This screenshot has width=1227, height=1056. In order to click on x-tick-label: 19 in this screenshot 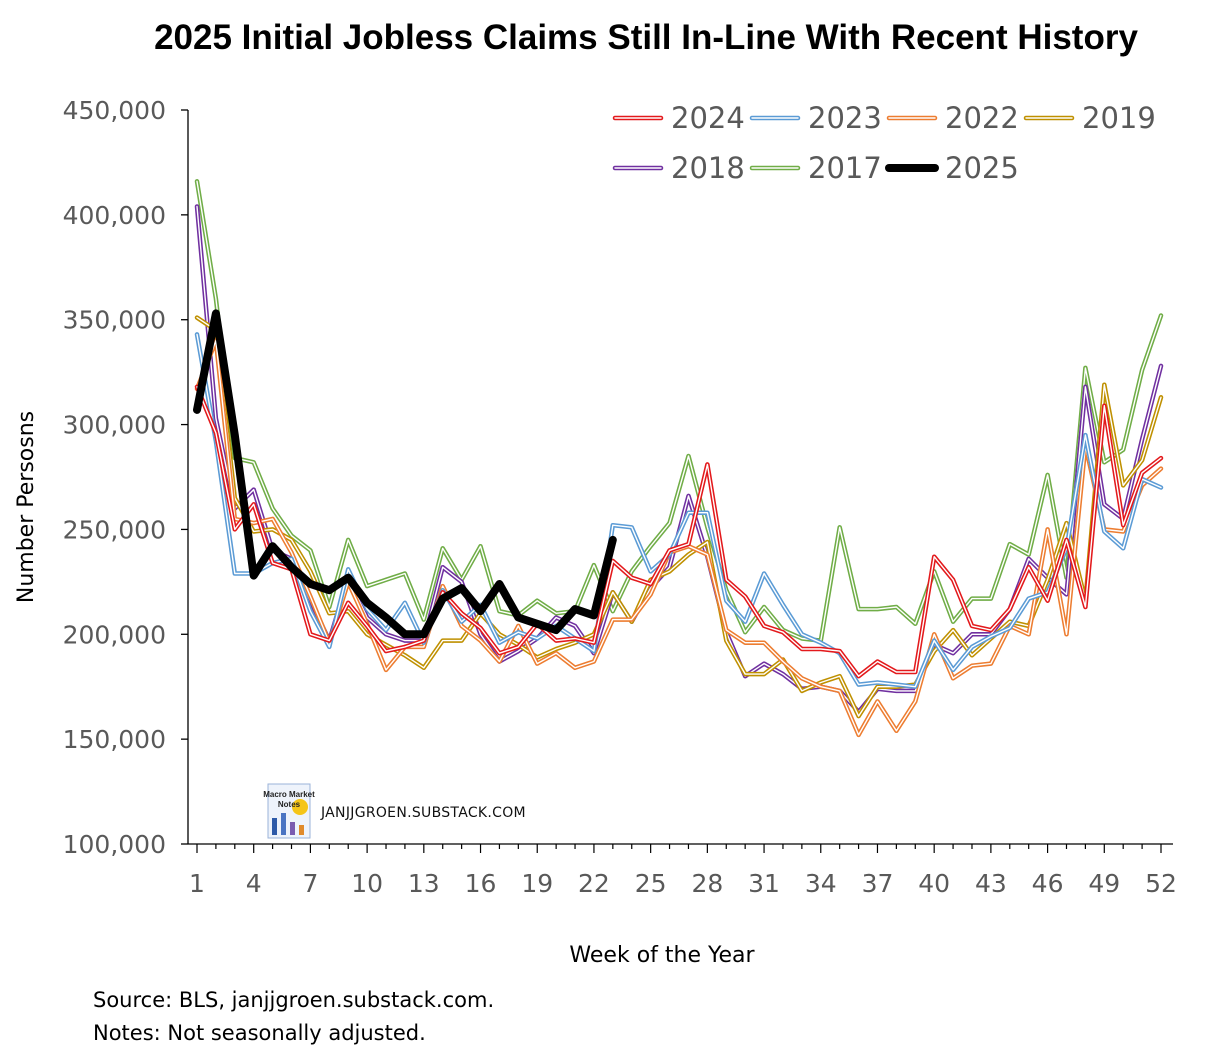, I will do `click(537, 883)`.